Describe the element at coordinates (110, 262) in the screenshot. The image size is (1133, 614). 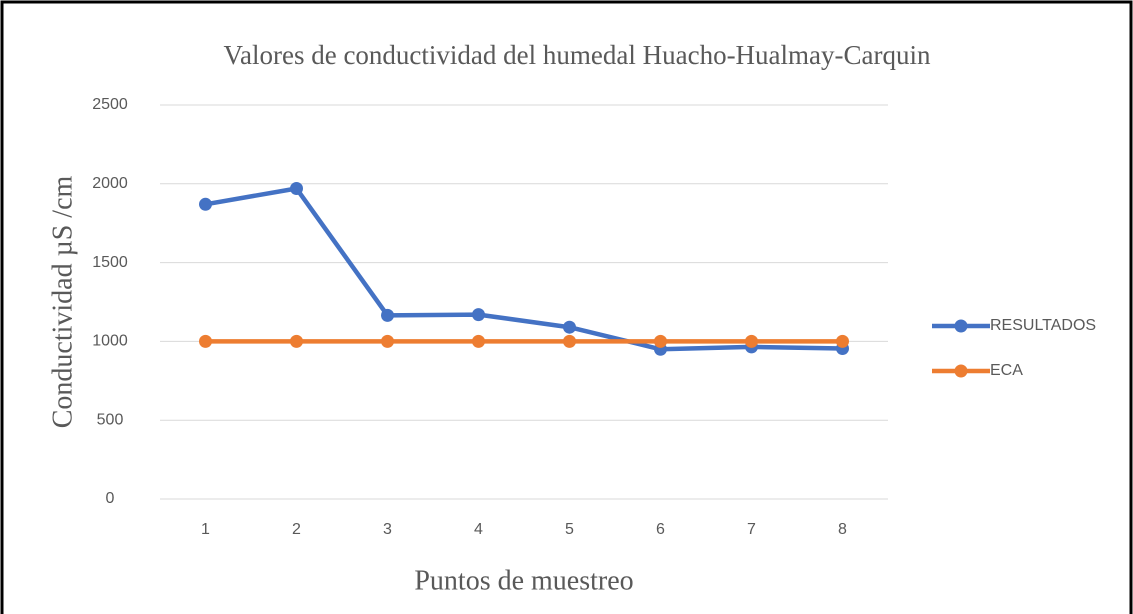
I see `y-tick-label: 1500` at that location.